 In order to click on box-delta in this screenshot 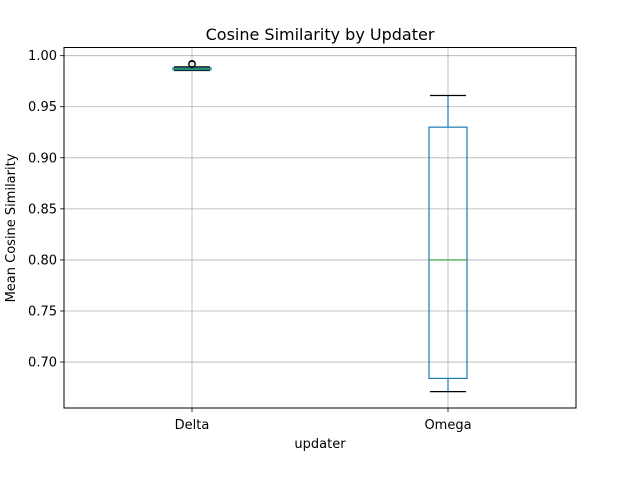, I will do `click(192, 66)`.